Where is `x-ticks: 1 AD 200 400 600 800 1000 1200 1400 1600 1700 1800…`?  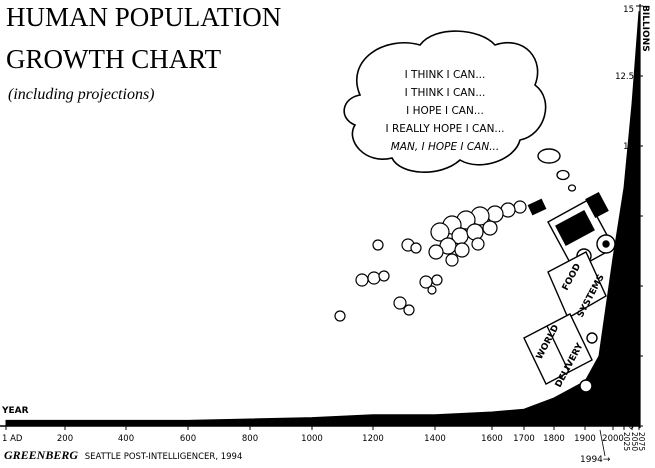 x-ticks: 1 AD 200 400 600 800 1000 1200 1400 1600 1700 1800… is located at coordinates (324, 438).